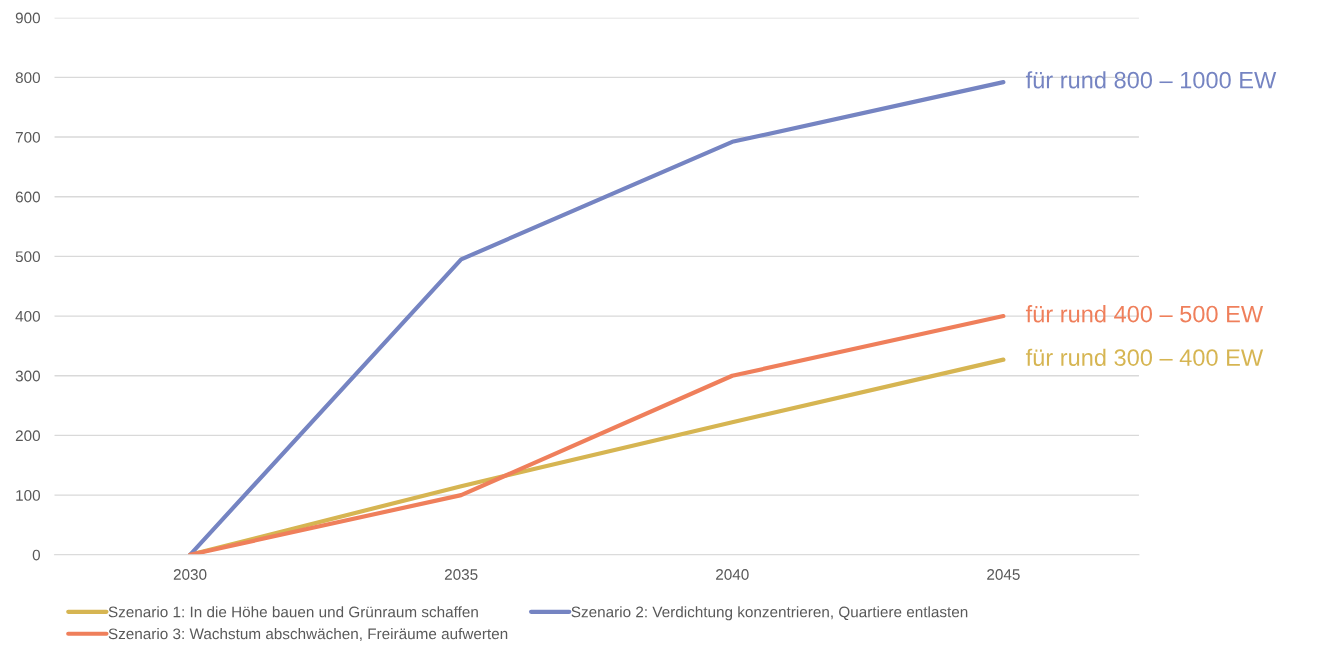 This screenshot has width=1329, height=655. Describe the element at coordinates (28, 495) in the screenshot. I see `y-tick-label: 100` at that location.